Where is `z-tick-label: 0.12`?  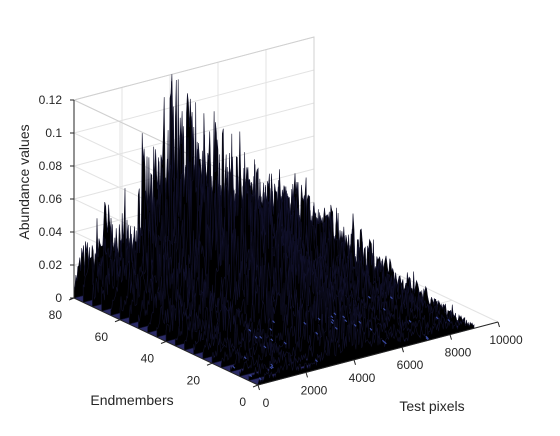
z-tick-label: 0.12 is located at coordinates (51, 100).